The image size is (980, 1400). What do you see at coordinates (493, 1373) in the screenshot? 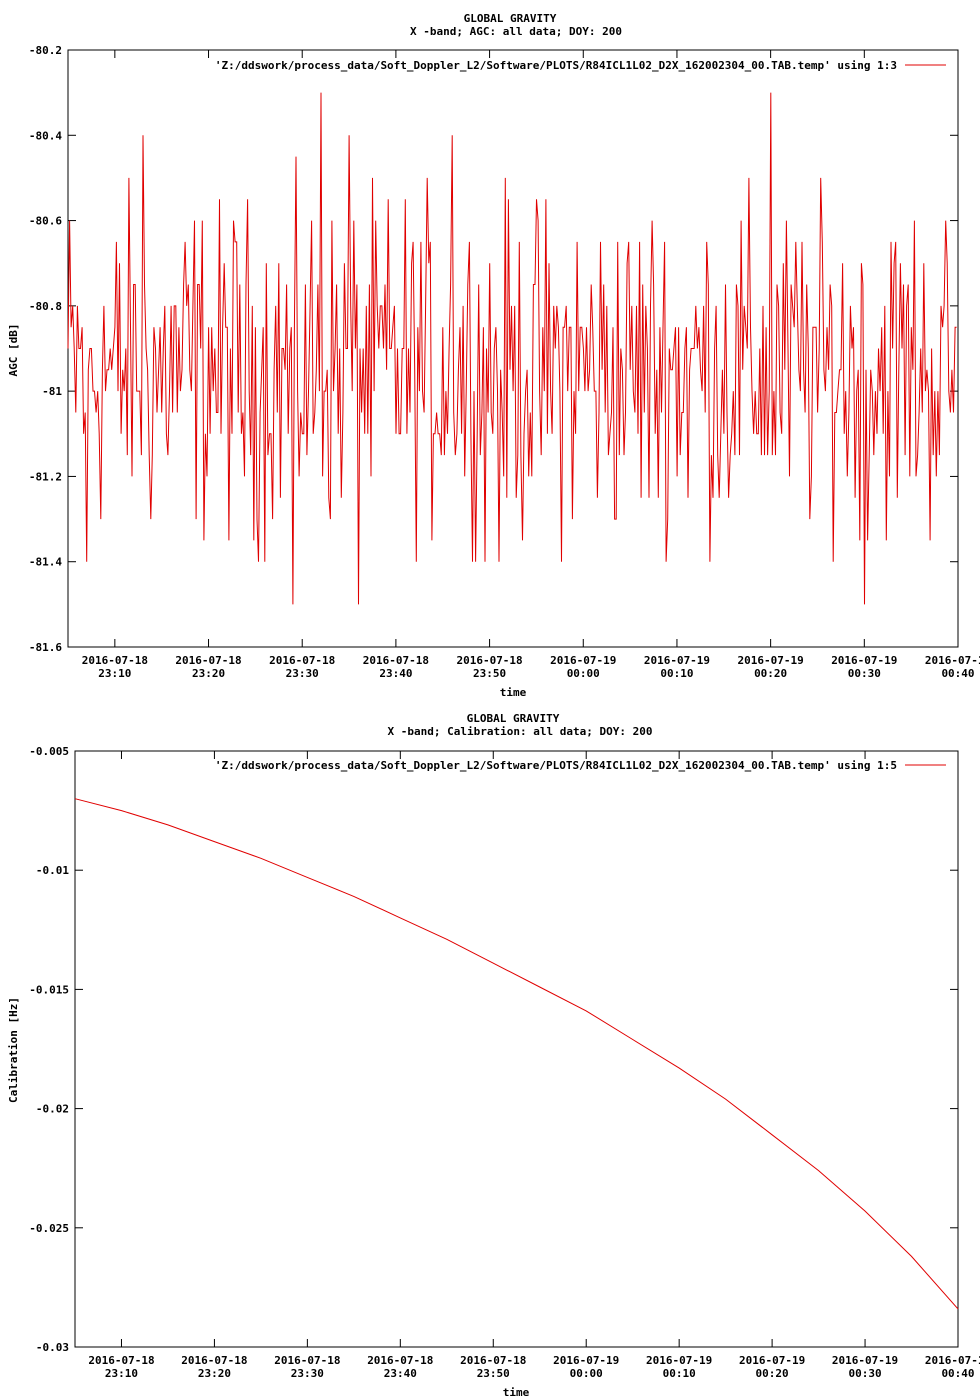
I see `calibration-x-tick-time-label: 23:50` at bounding box center [493, 1373].